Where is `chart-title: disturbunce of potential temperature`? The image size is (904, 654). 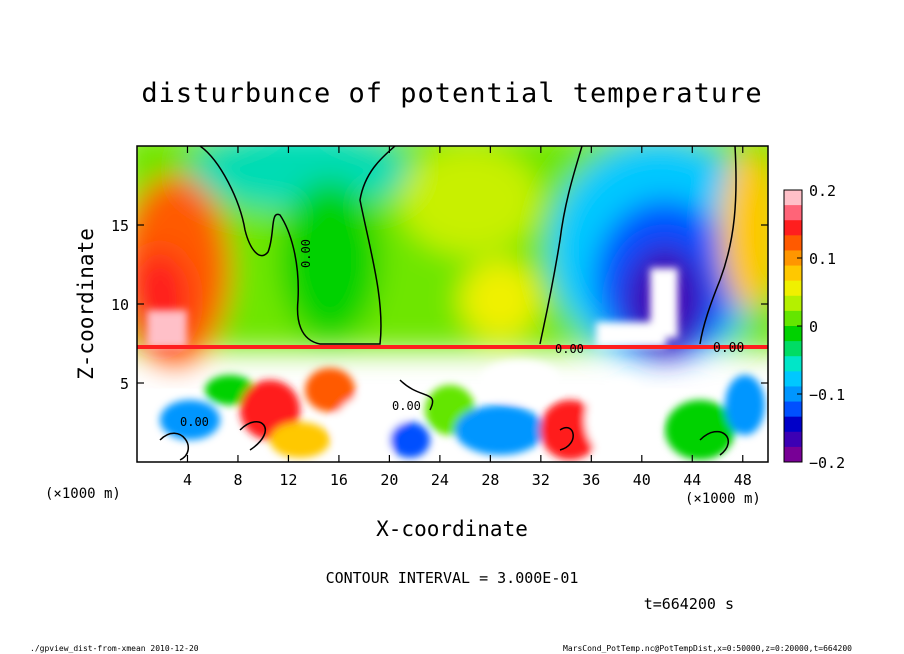 chart-title: disturbunce of potential temperature is located at coordinates (451, 93).